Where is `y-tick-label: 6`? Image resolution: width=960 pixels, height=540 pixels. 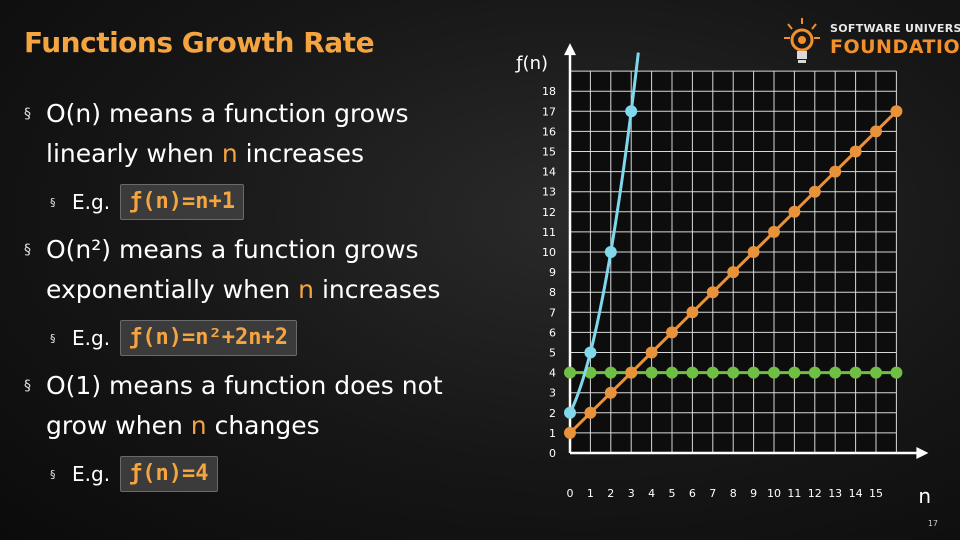 y-tick-label: 6 is located at coordinates (552, 332).